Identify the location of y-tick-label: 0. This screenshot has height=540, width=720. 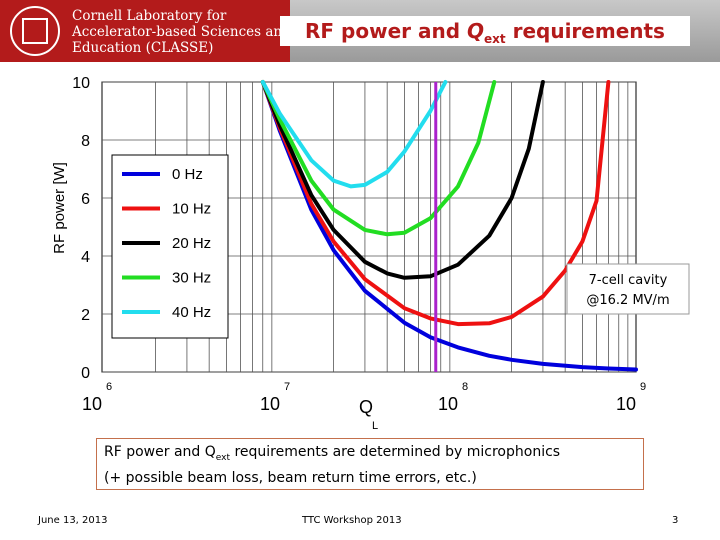
(85, 373).